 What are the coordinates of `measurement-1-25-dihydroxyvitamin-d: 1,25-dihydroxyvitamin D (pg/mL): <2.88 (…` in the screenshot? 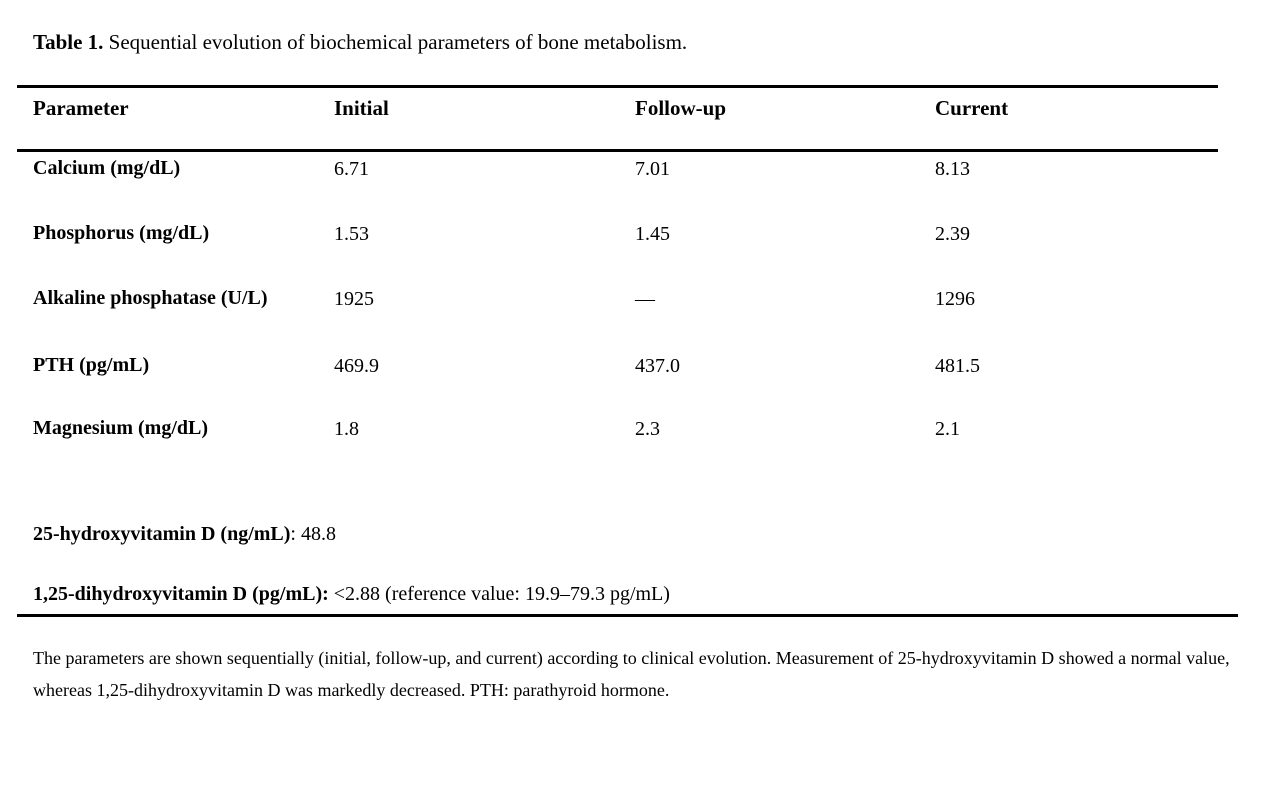 It's located at (651, 594).